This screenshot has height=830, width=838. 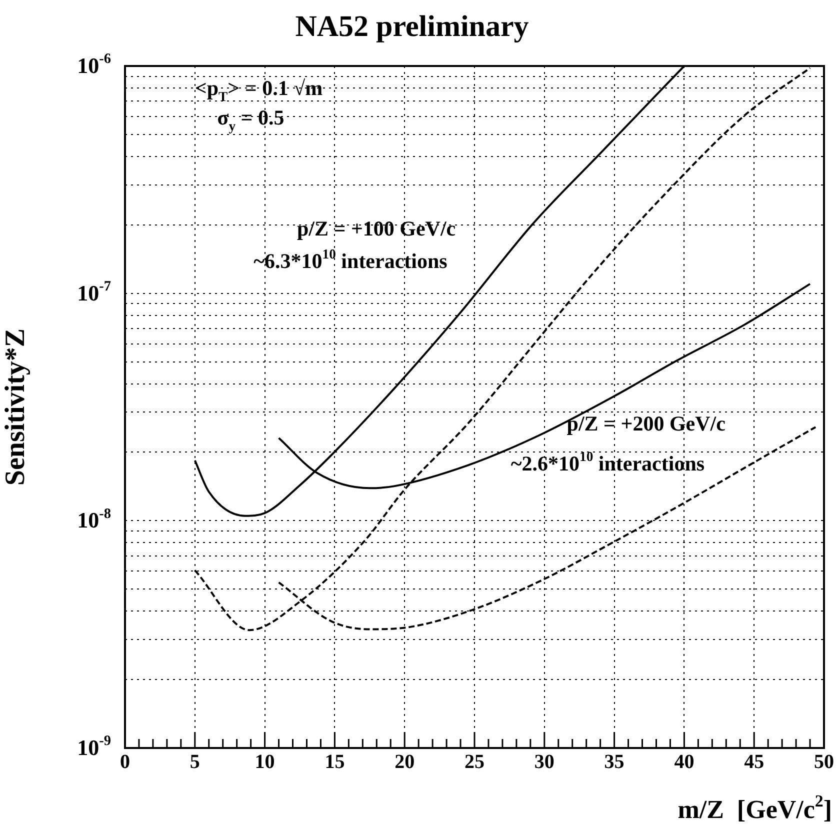 What do you see at coordinates (614, 762) in the screenshot?
I see `x-tick-label: 35` at bounding box center [614, 762].